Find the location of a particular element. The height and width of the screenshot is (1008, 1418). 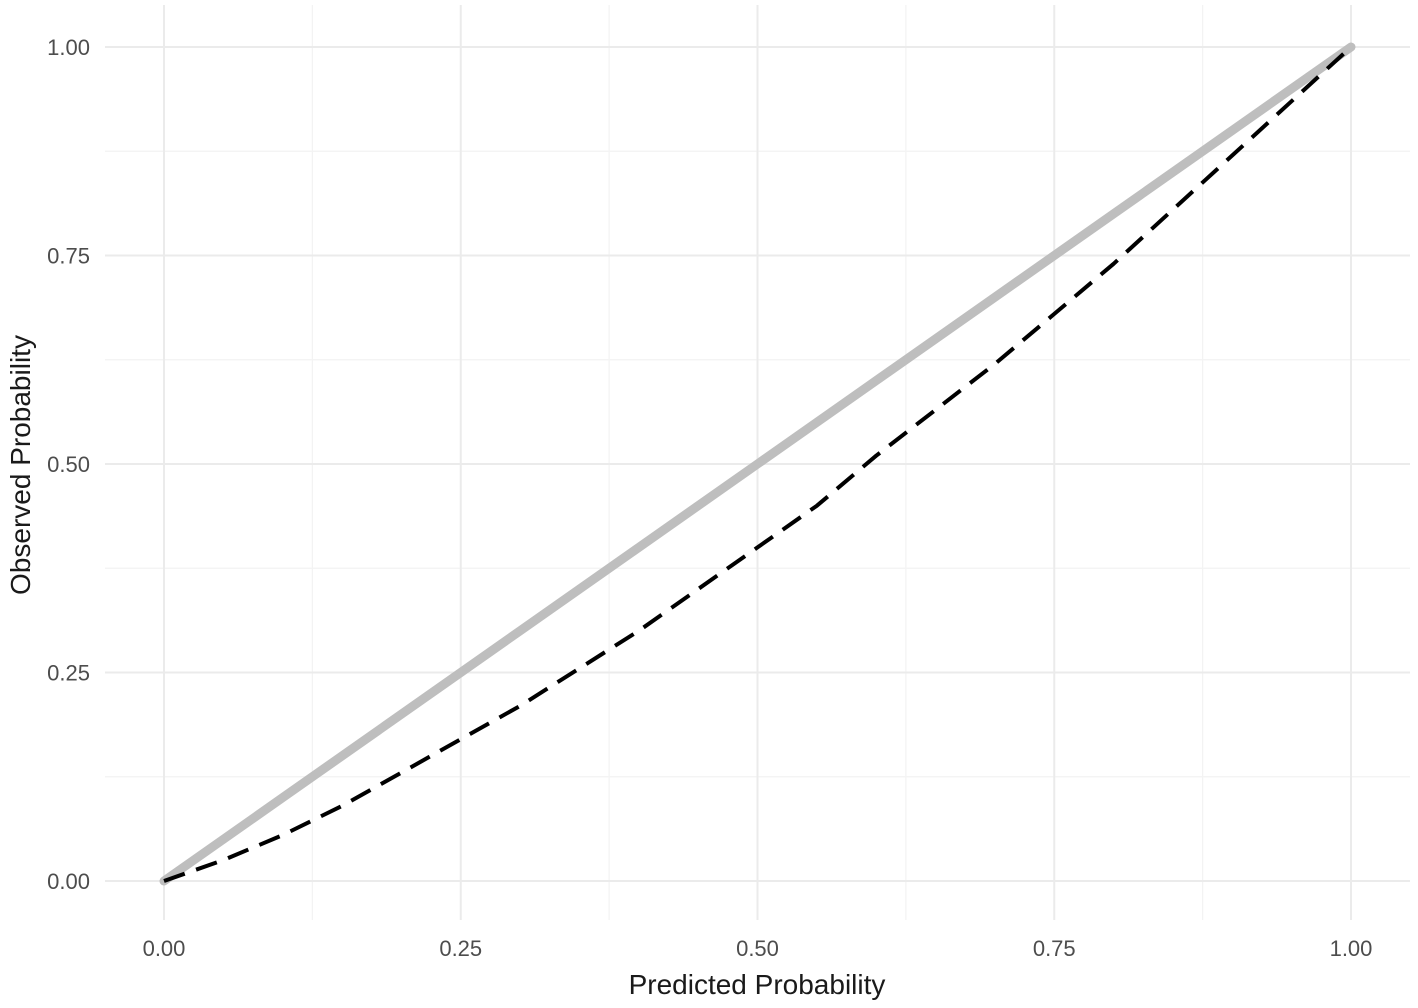

y-tick-label: 0.25 is located at coordinates (68, 673).